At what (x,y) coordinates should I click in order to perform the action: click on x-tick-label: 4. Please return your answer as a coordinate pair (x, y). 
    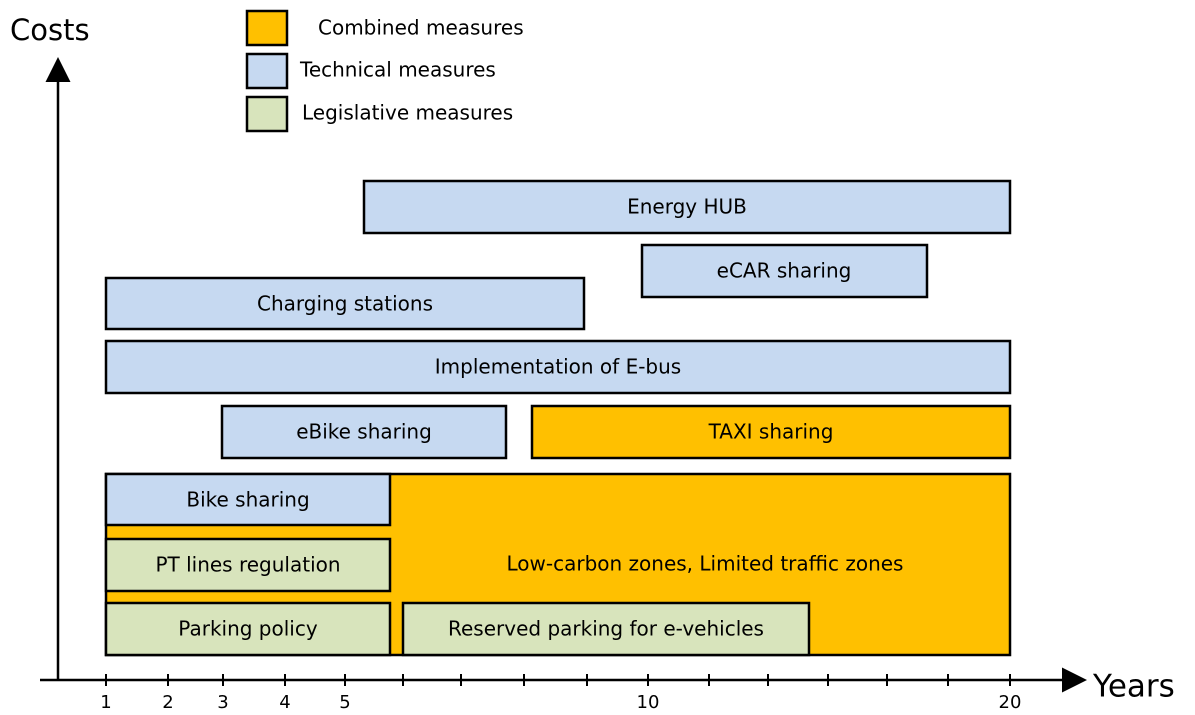
    Looking at the image, I should click on (284, 702).